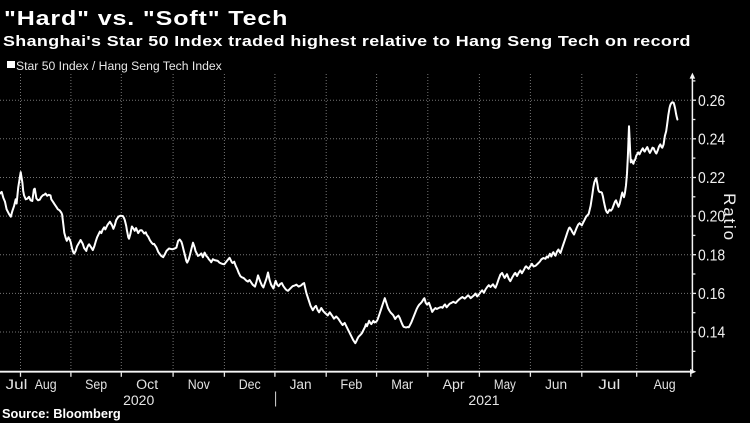 The height and width of the screenshot is (423, 750). What do you see at coordinates (711, 178) in the screenshot?
I see `svg-text: 0.22` at bounding box center [711, 178].